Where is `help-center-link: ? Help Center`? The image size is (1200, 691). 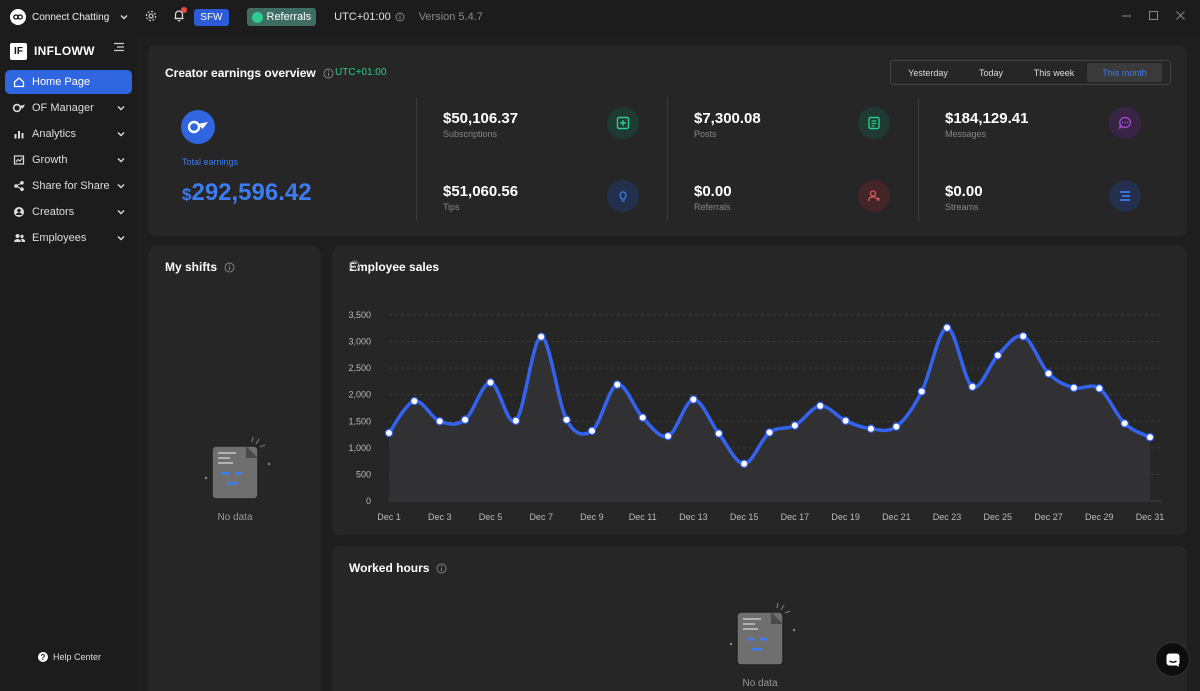
help-center-link: ? Help Center is located at coordinates (69, 657).